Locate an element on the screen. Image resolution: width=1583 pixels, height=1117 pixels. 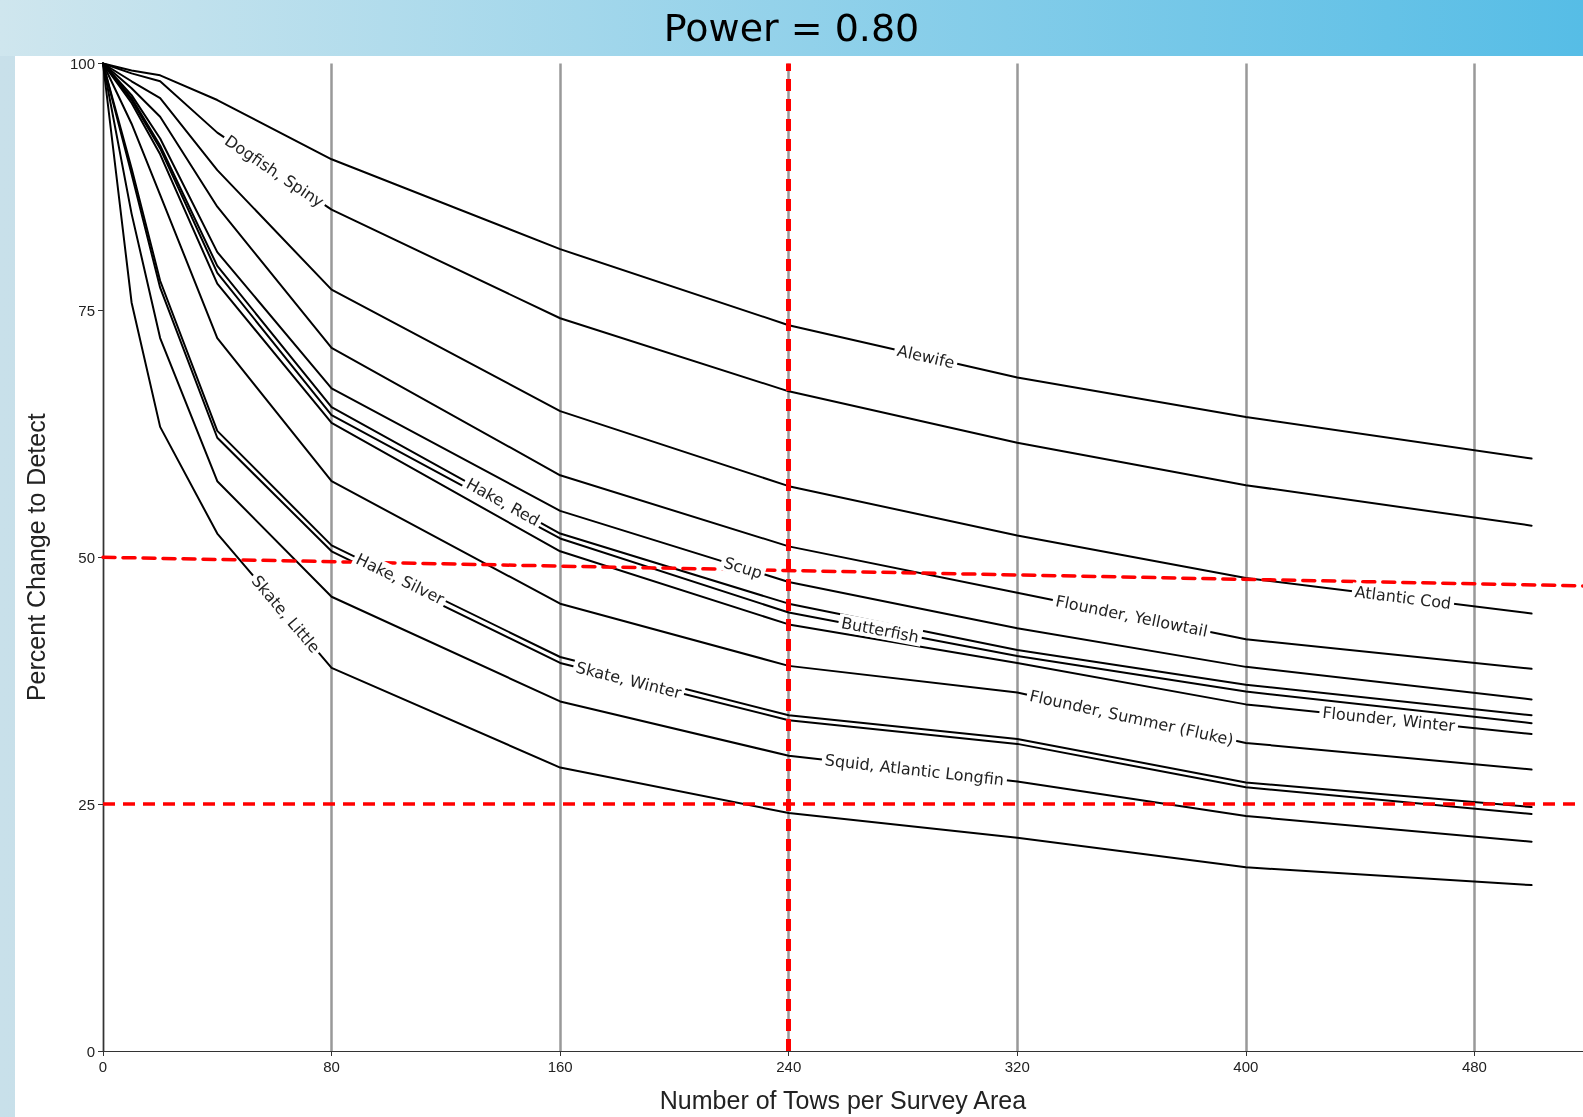
text: Butterfish is located at coordinates (880, 630).